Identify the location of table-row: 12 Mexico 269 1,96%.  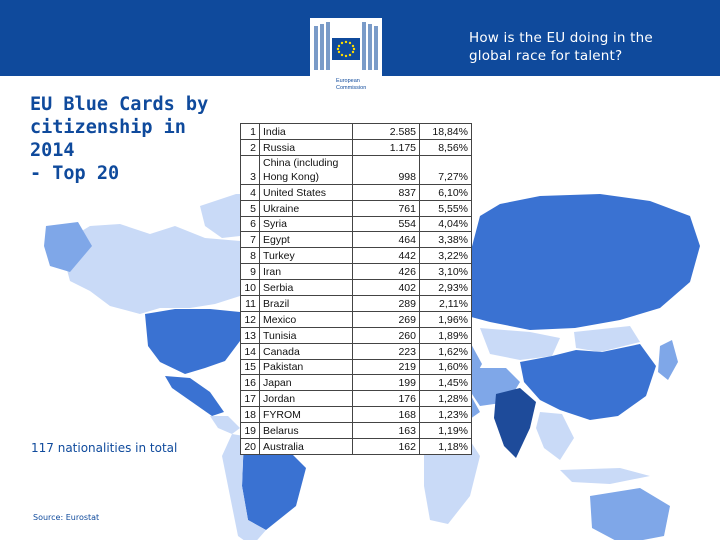
(356, 319).